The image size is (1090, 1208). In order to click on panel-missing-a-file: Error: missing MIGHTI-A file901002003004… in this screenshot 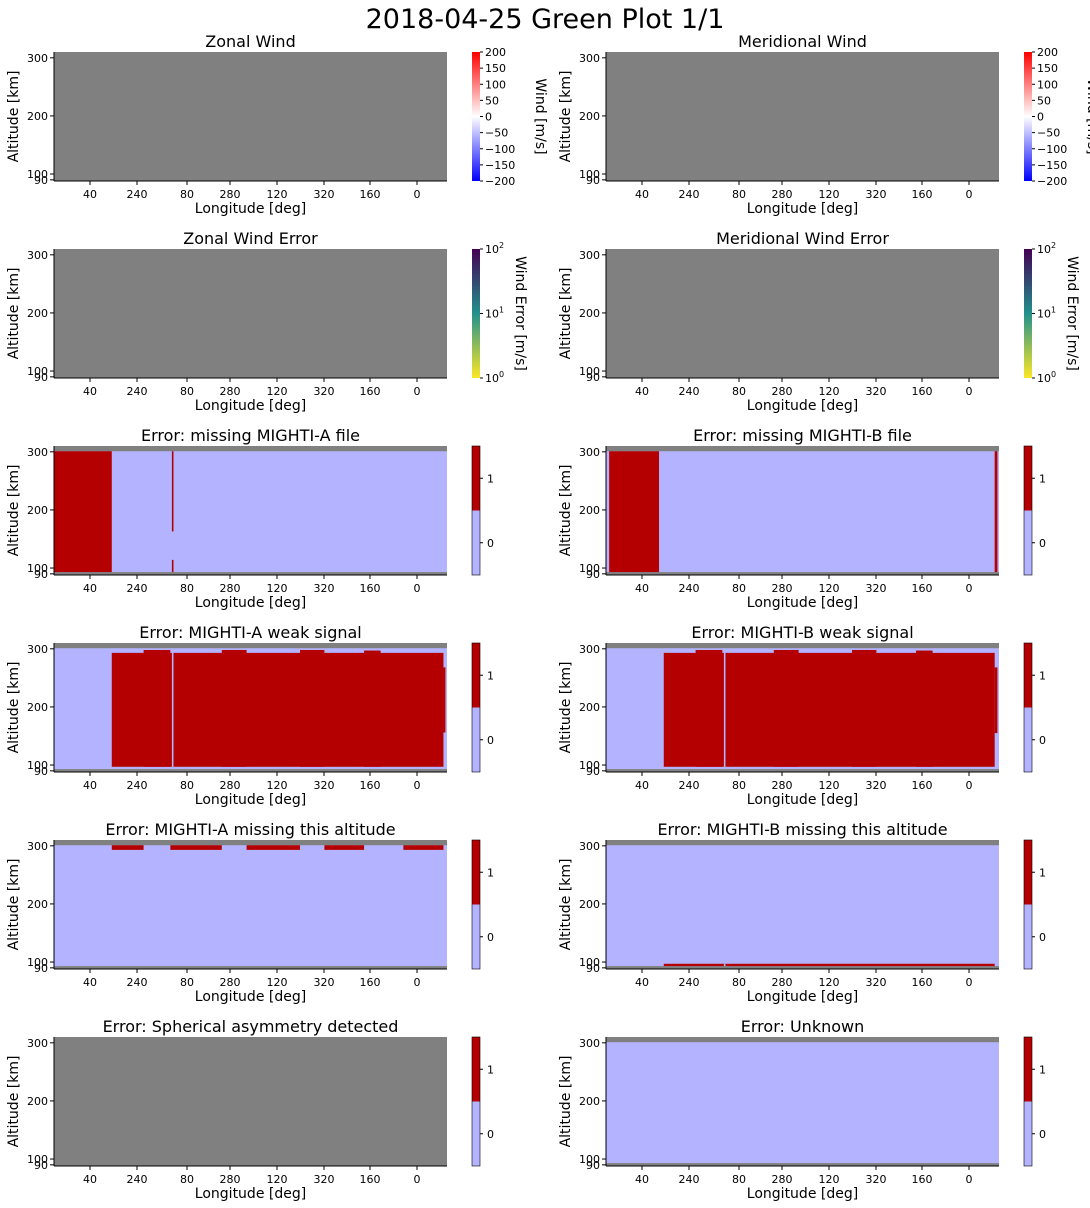, I will do `click(250, 518)`.